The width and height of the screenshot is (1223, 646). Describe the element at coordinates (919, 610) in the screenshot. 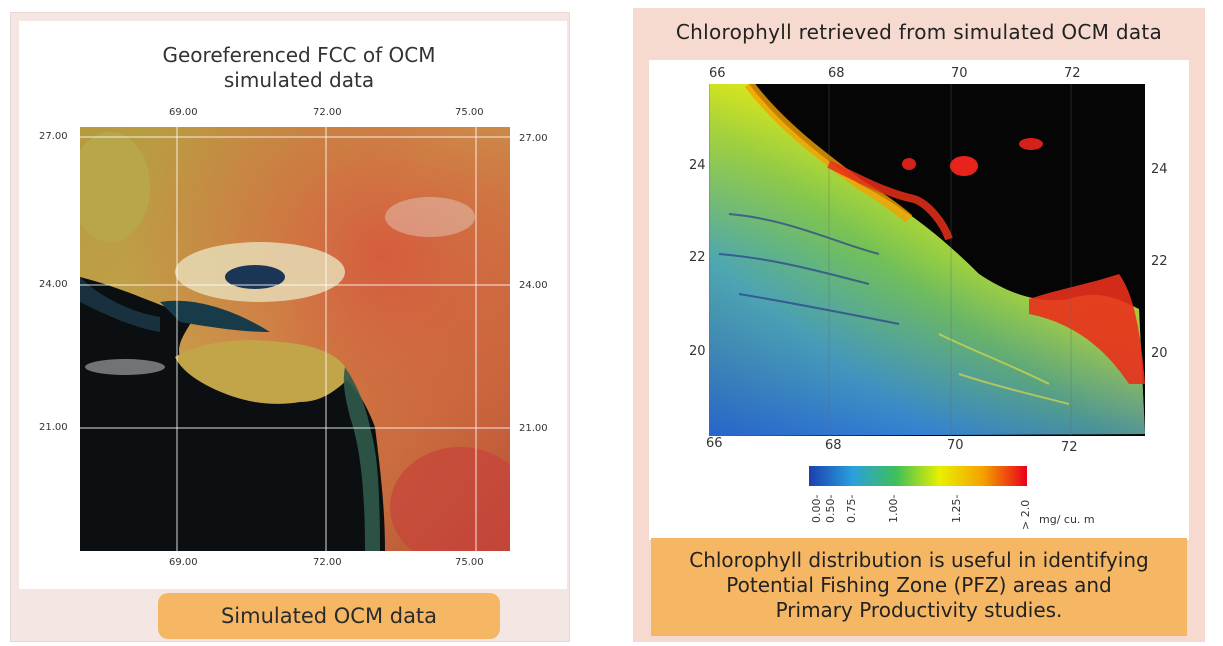

I see `chlorophyll-caption-line3: Primary Productivity studies.` at that location.